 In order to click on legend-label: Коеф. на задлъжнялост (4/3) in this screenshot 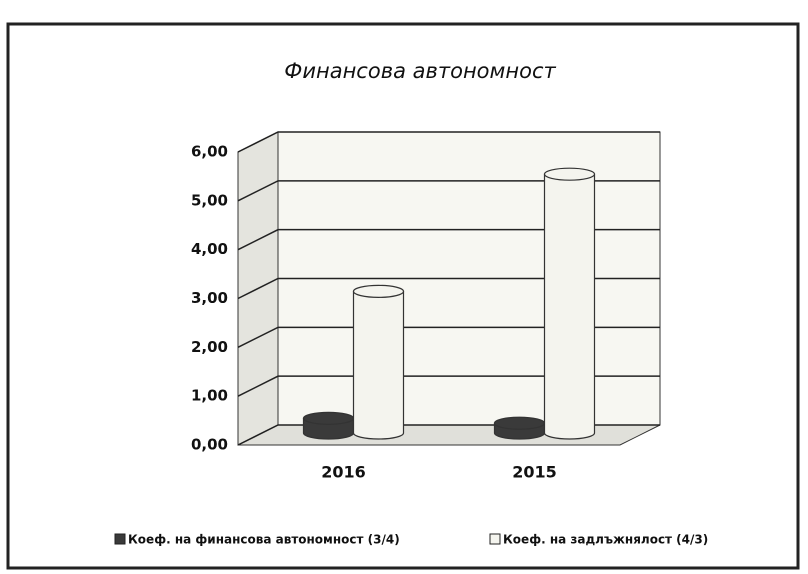, I will do `click(605, 540)`.